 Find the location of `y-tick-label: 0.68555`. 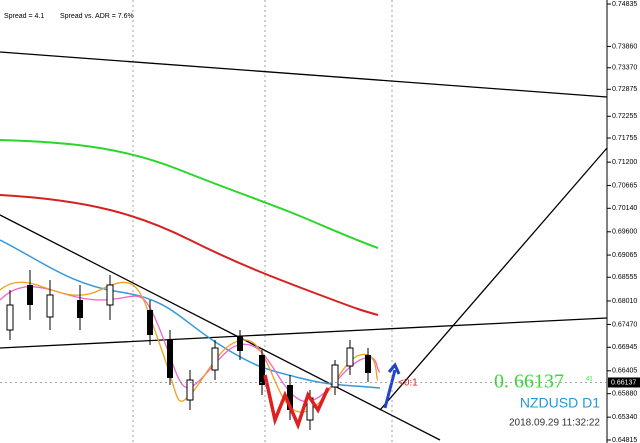

y-tick-label: 0.68555 is located at coordinates (624, 277).